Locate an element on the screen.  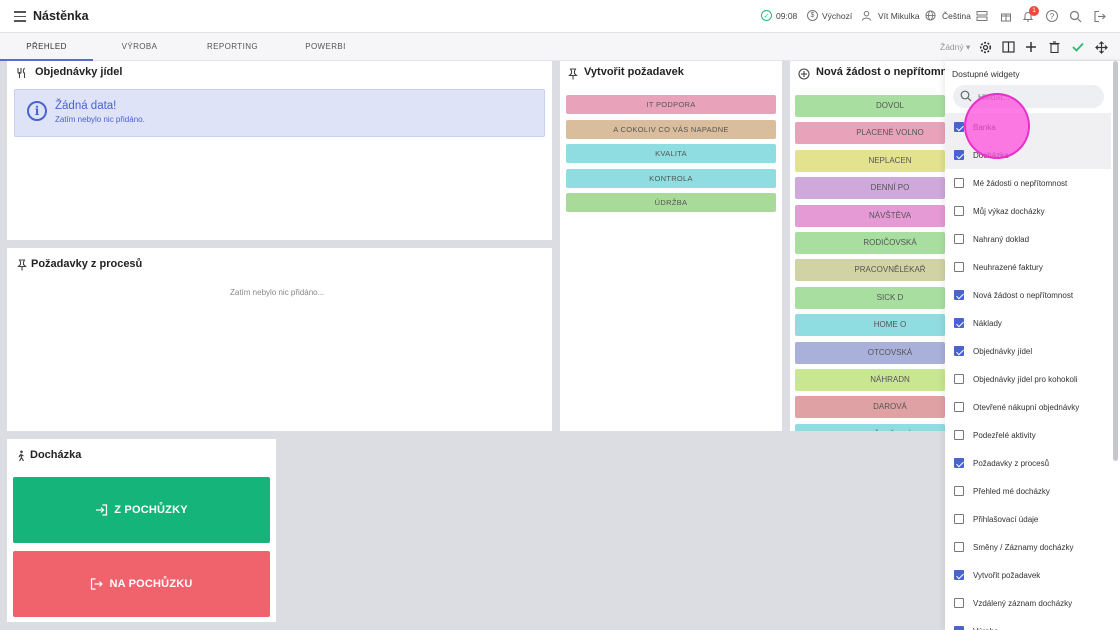
request-button: IT PODPORA is located at coordinates (671, 104).